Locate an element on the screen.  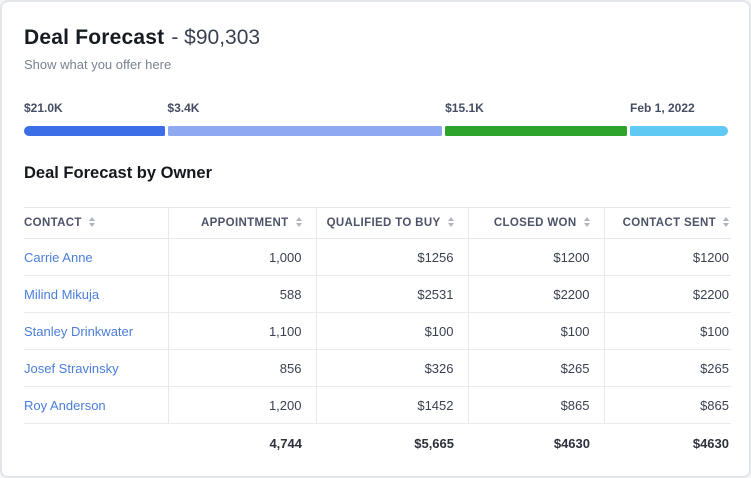
table-row: Roy Anderson 1,200 $1452 $865 $865 is located at coordinates (377, 405).